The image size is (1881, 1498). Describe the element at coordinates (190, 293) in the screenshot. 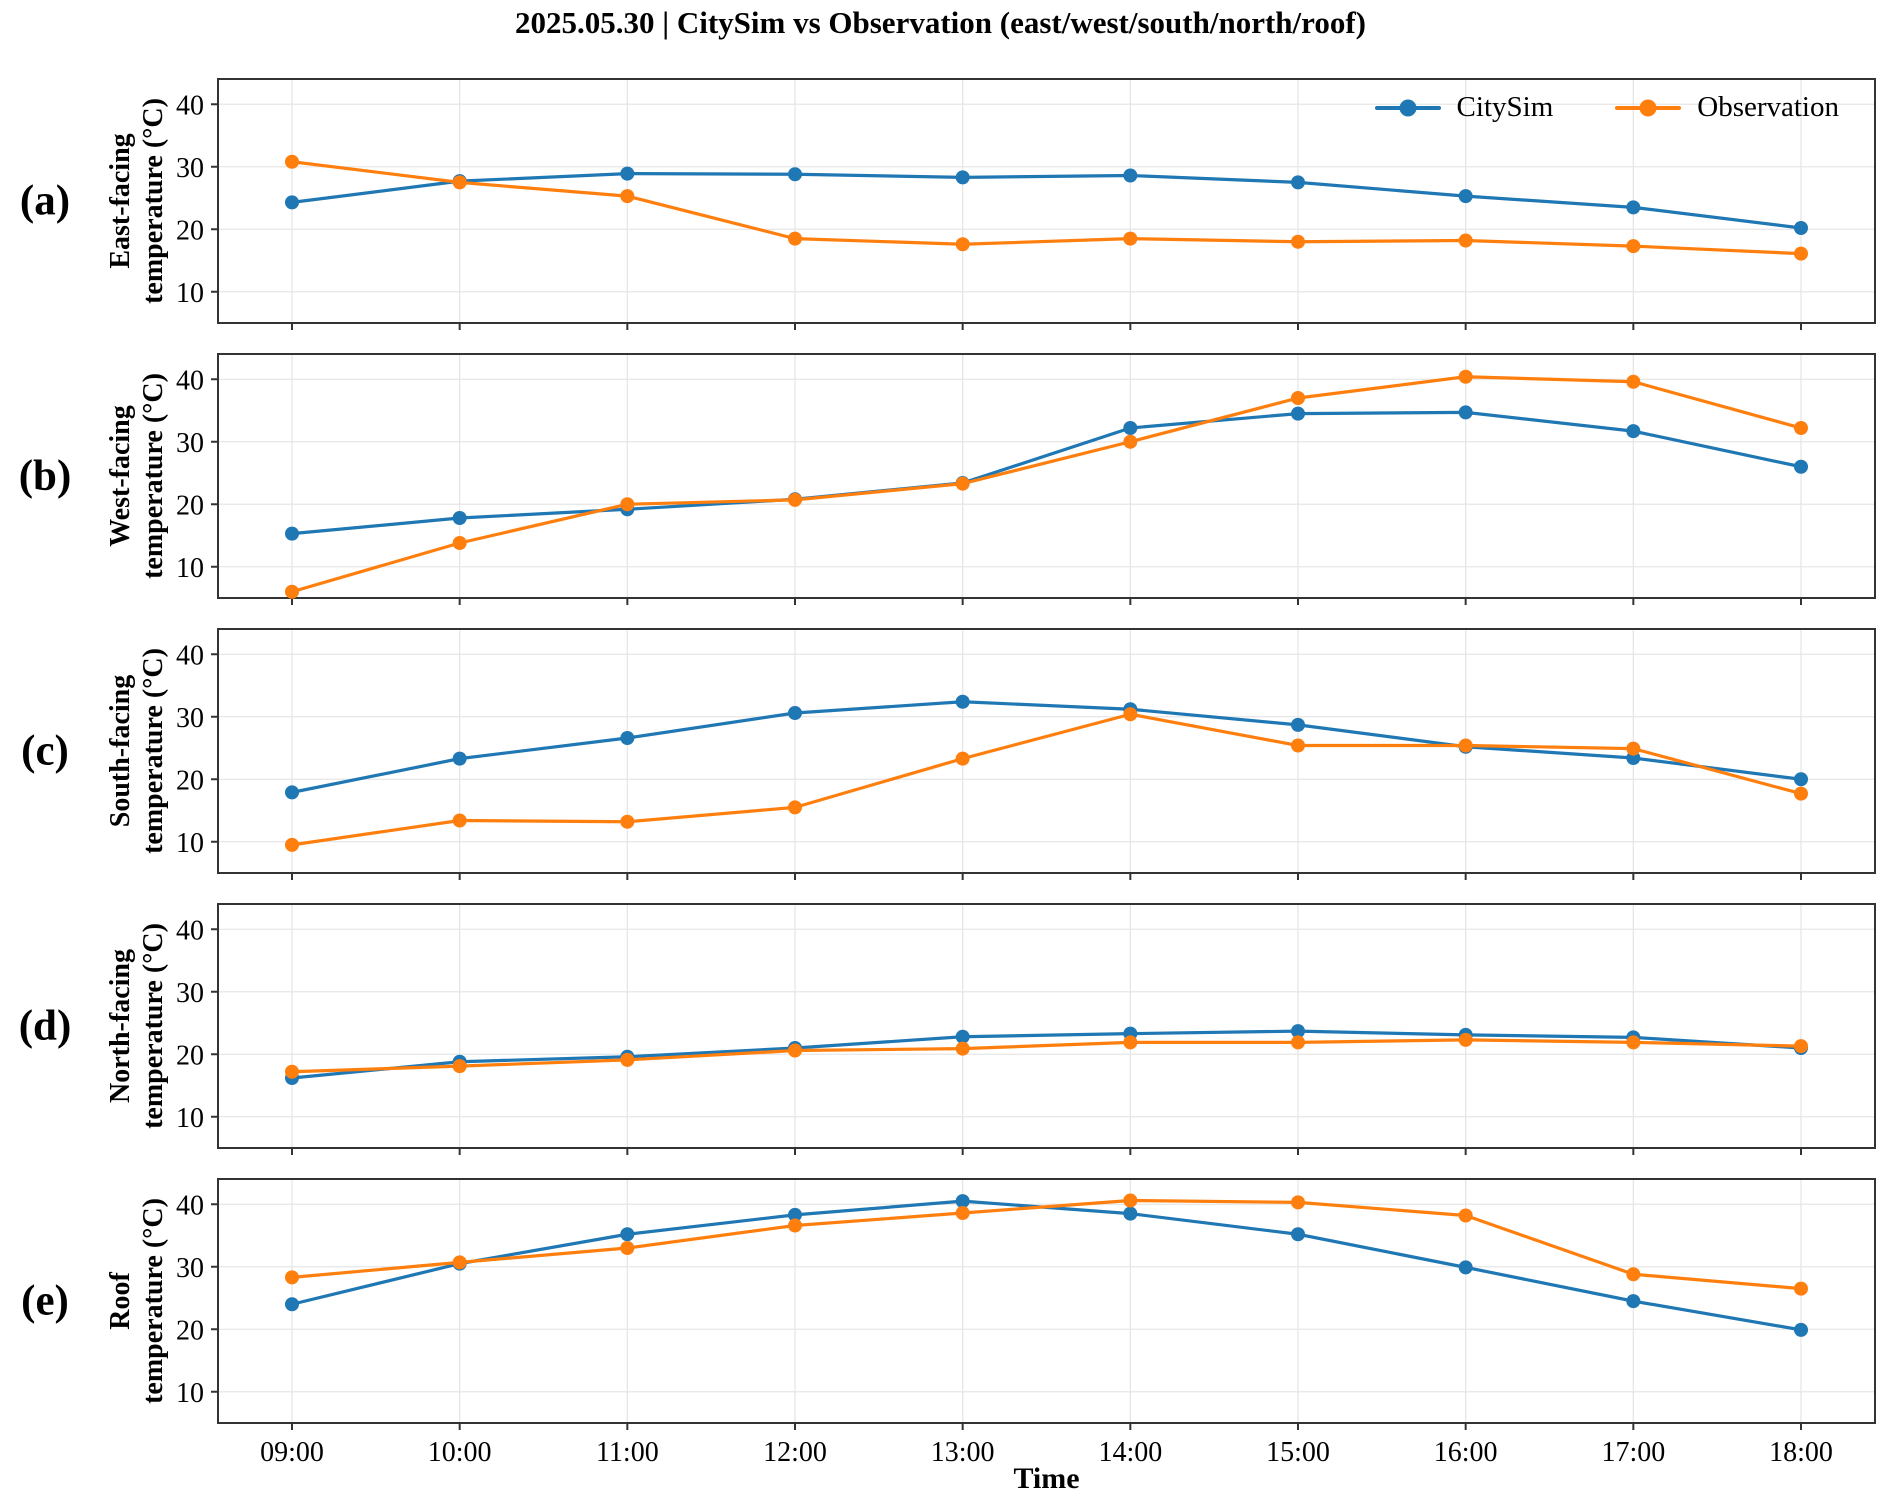

I see `y-tick-label-a-10: 10` at that location.